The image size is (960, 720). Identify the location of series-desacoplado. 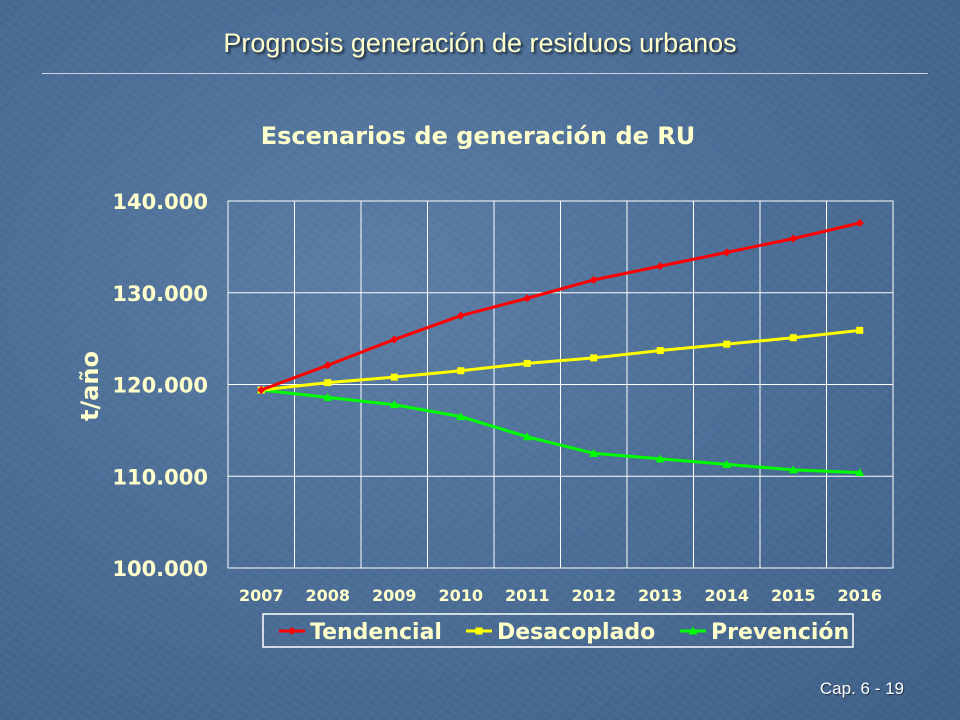
(560, 360).